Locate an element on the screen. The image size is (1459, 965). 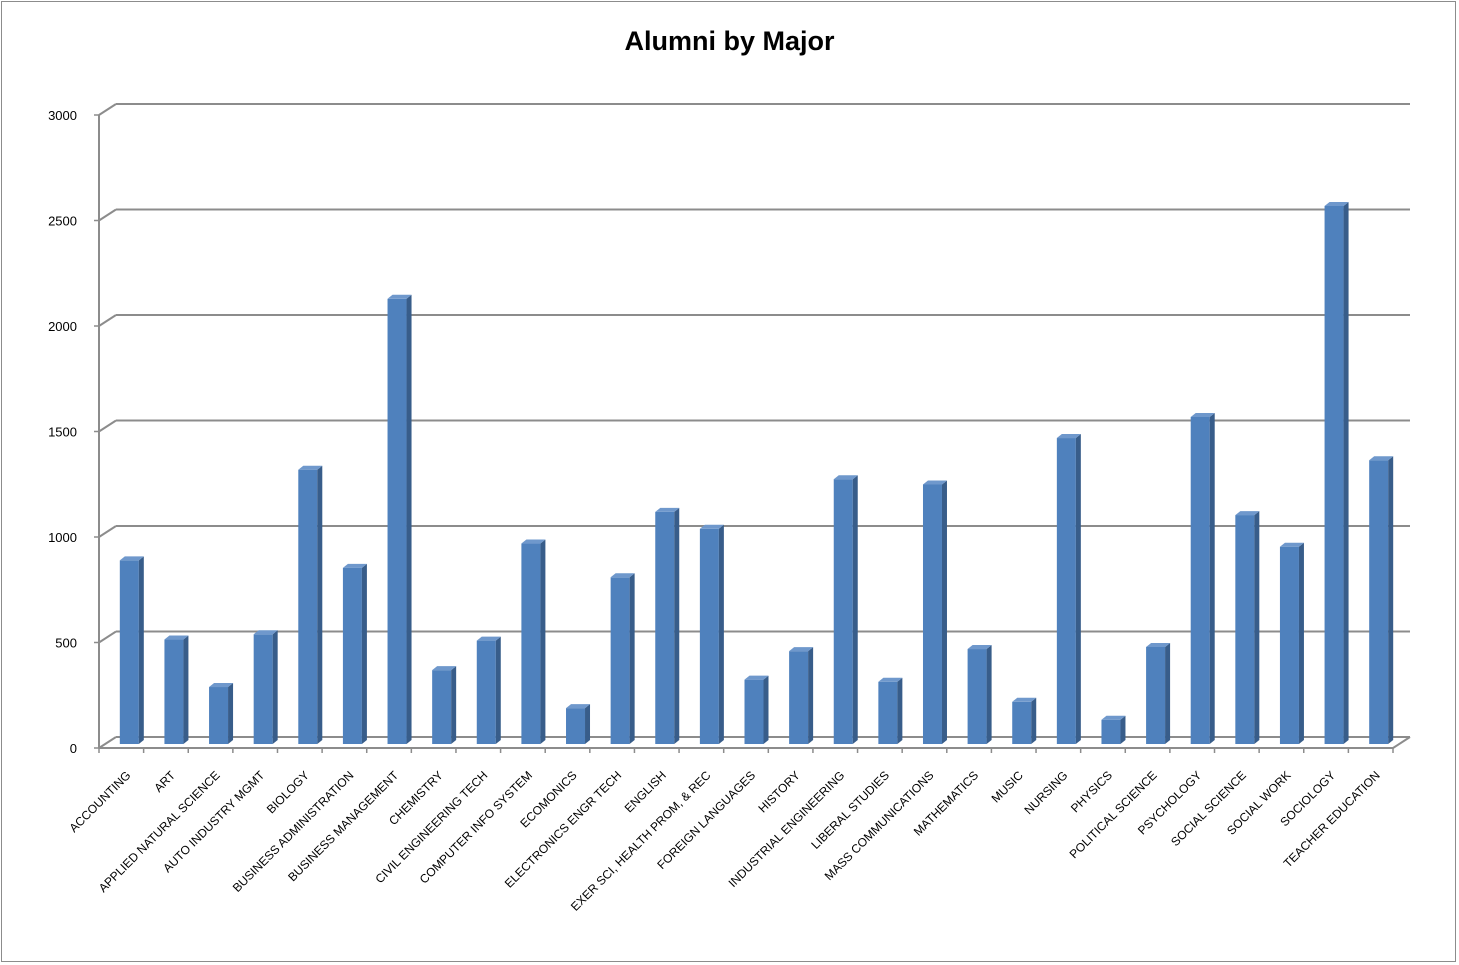
x-tick-label: ACCOUNTING is located at coordinates (99, 801).